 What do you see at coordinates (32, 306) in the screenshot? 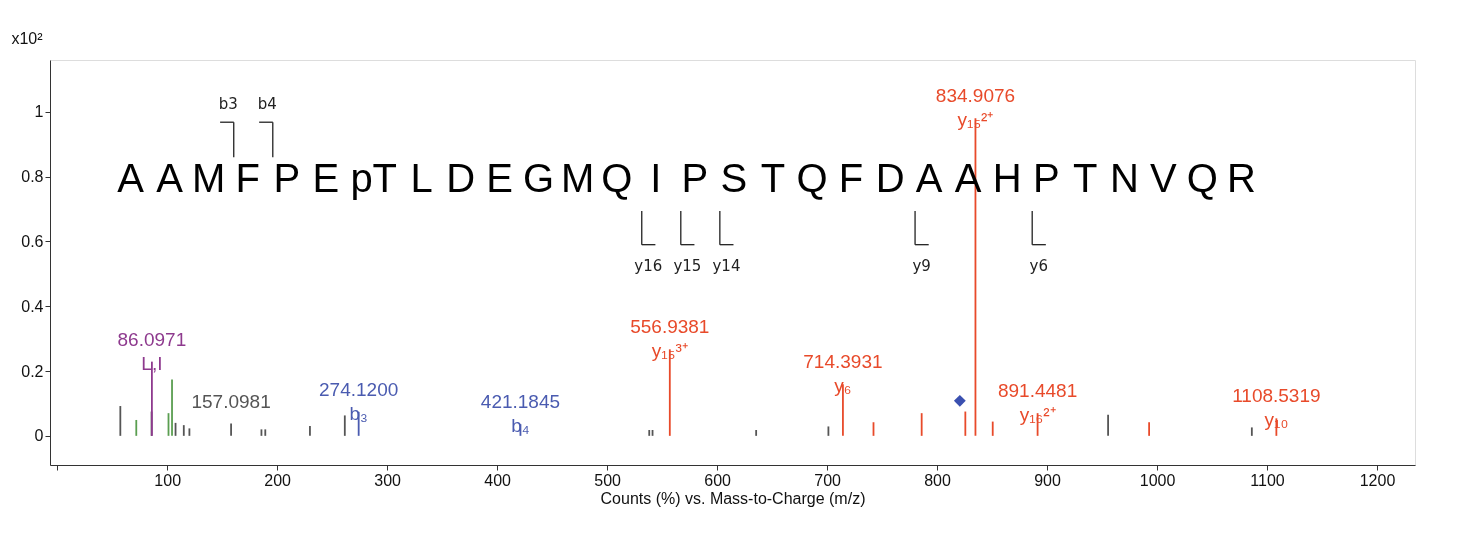
I see `y-tick-label: 0.4` at bounding box center [32, 306].